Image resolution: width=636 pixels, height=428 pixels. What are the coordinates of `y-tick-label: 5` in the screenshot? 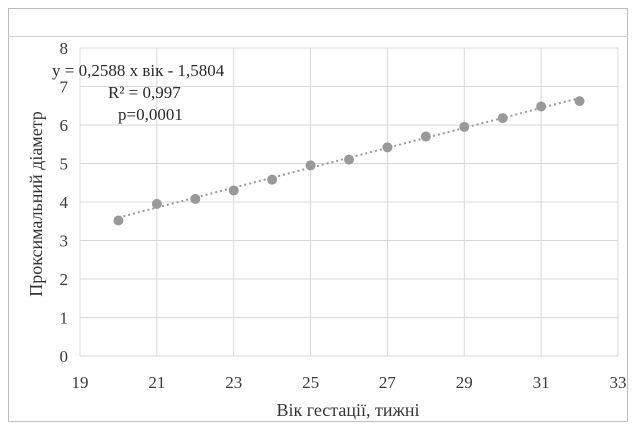 It's located at (64, 164).